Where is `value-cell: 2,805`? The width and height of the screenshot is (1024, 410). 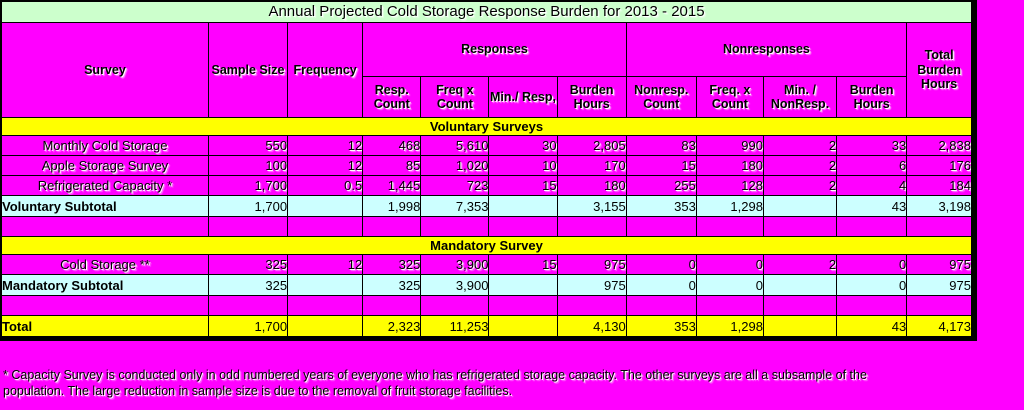
value-cell: 2,805 is located at coordinates (591, 145).